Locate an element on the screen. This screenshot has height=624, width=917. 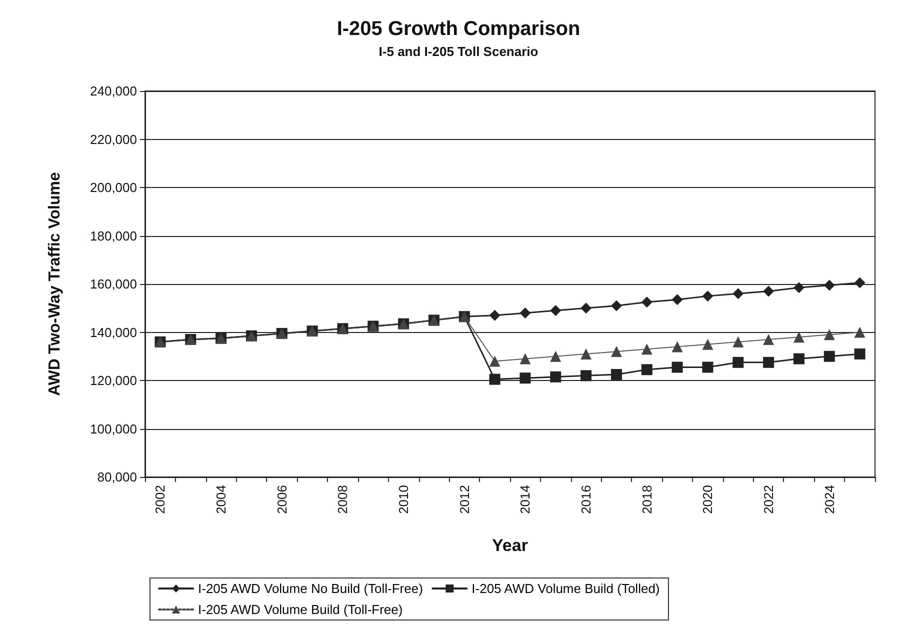
legend-label: I-205 AWD Volume No Build (Toll-Free) is located at coordinates (310, 588).